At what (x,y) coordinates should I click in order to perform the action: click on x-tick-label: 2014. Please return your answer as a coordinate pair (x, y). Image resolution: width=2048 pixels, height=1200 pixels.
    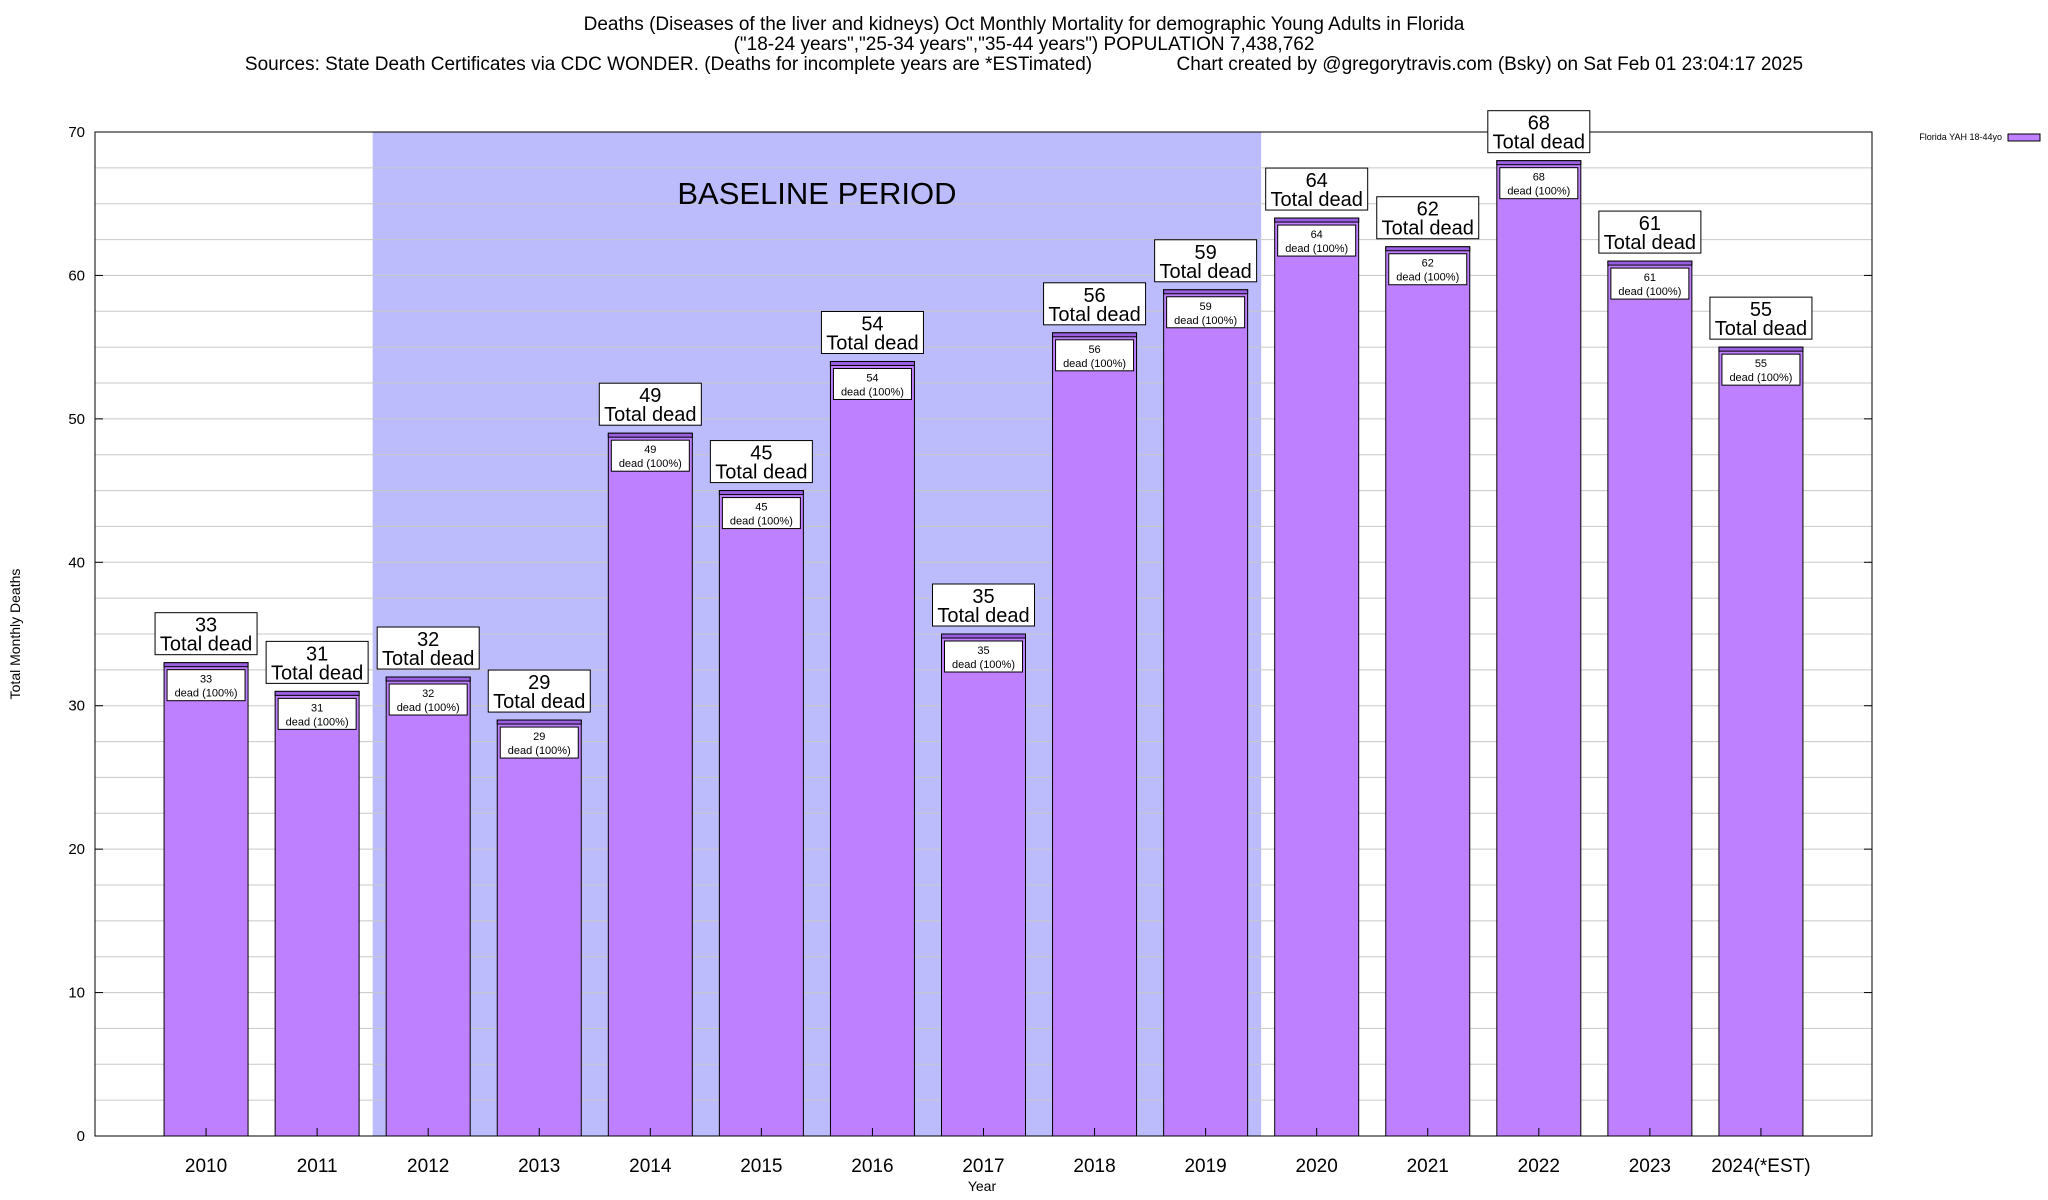
    Looking at the image, I should click on (650, 1166).